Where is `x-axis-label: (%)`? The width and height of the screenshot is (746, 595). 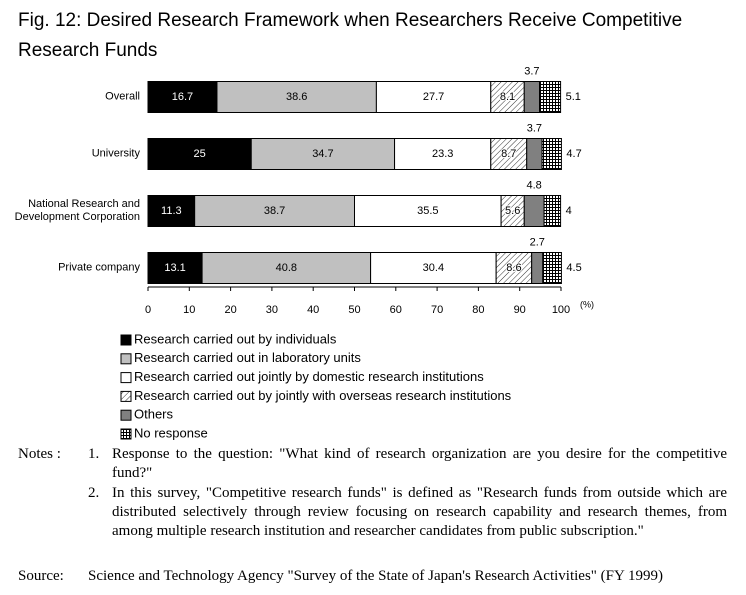
x-axis-label: (%) is located at coordinates (587, 304).